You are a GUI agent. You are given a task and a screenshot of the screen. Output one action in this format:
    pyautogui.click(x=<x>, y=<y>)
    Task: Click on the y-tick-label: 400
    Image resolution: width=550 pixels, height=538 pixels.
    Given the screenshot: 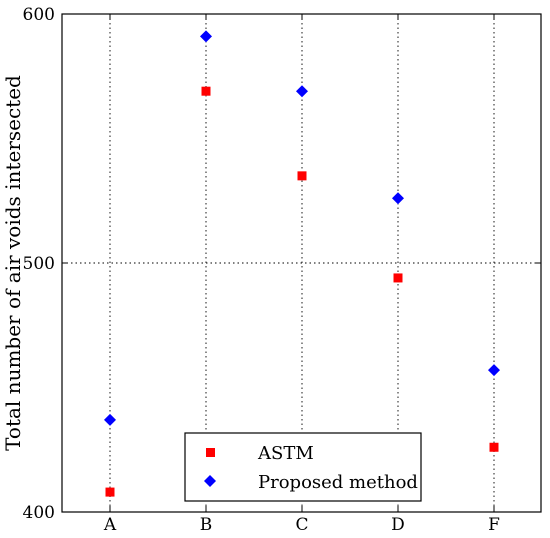 What is the action you would take?
    pyautogui.click(x=39, y=513)
    